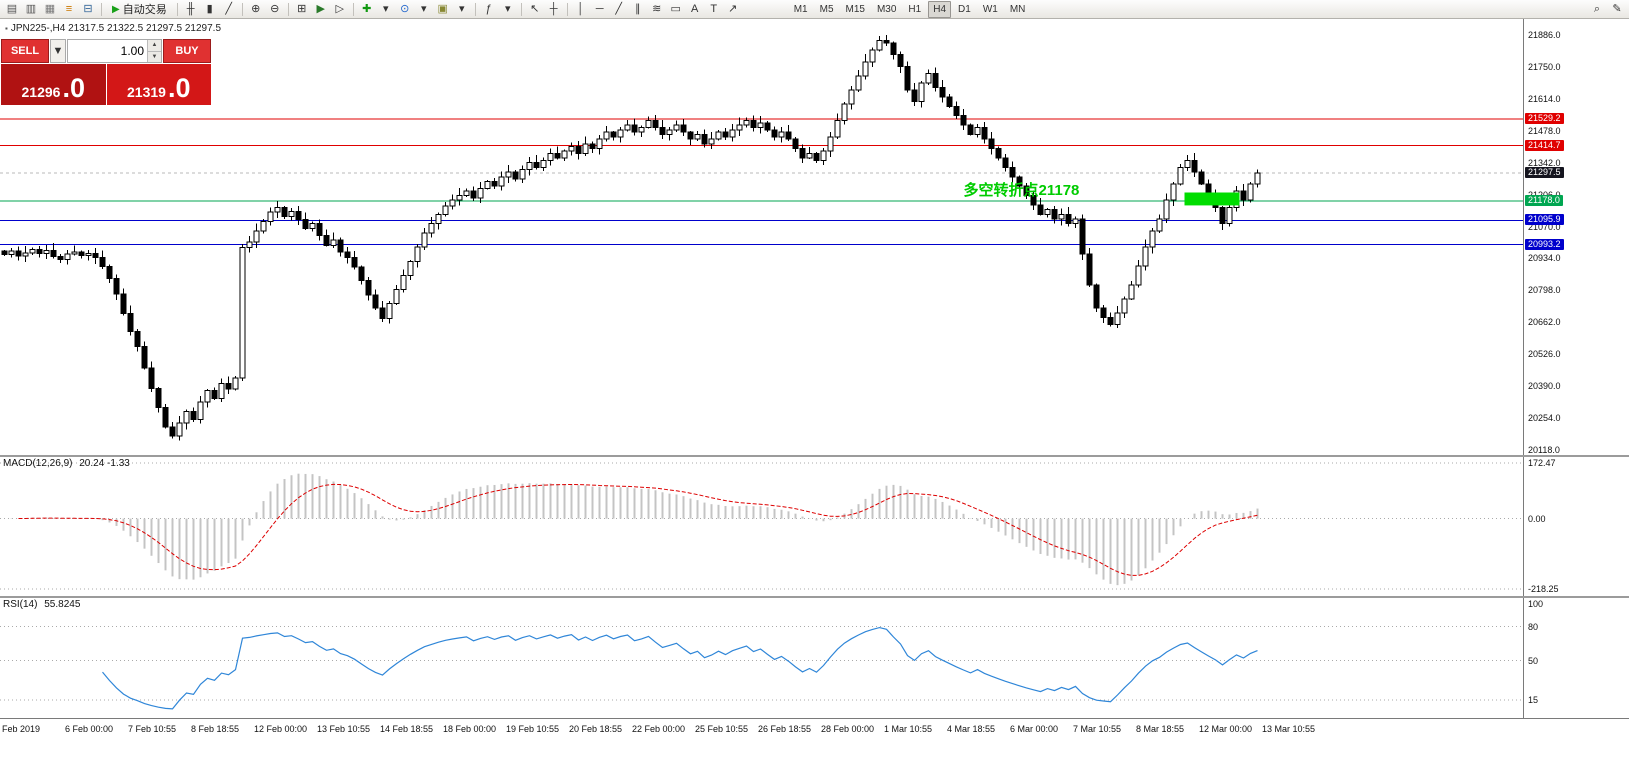 The width and height of the screenshot is (1629, 766). I want to click on time-label: 22 Feb 00:00, so click(659, 729).